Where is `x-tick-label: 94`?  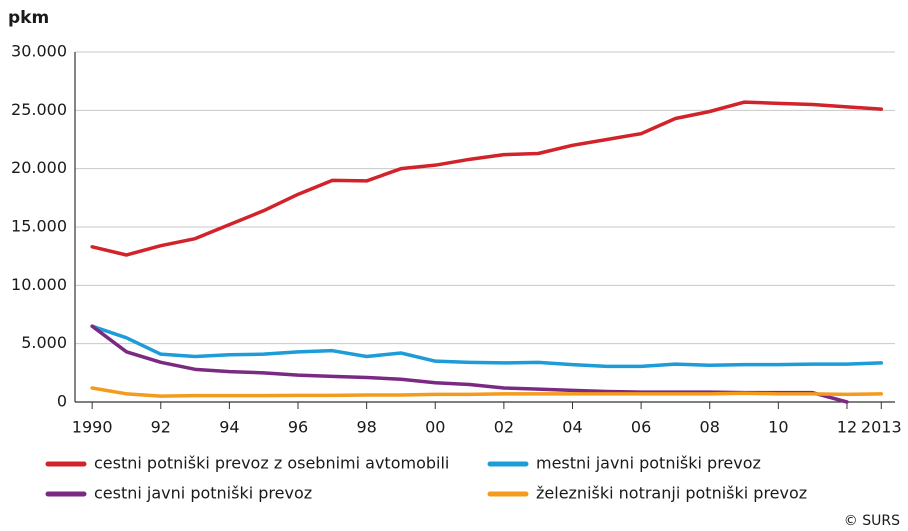
x-tick-label: 94 is located at coordinates (229, 427).